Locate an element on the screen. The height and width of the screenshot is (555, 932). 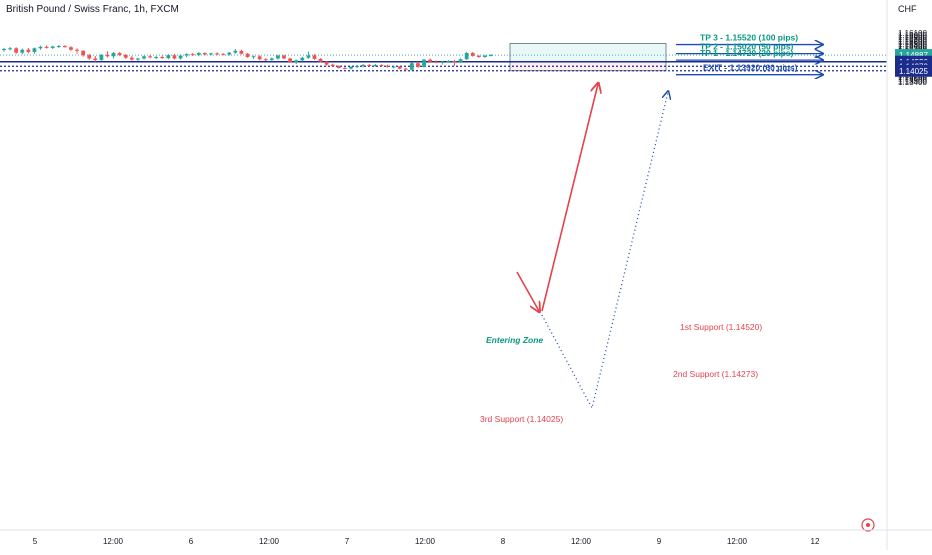
logo-ring is located at coordinates (868, 525).